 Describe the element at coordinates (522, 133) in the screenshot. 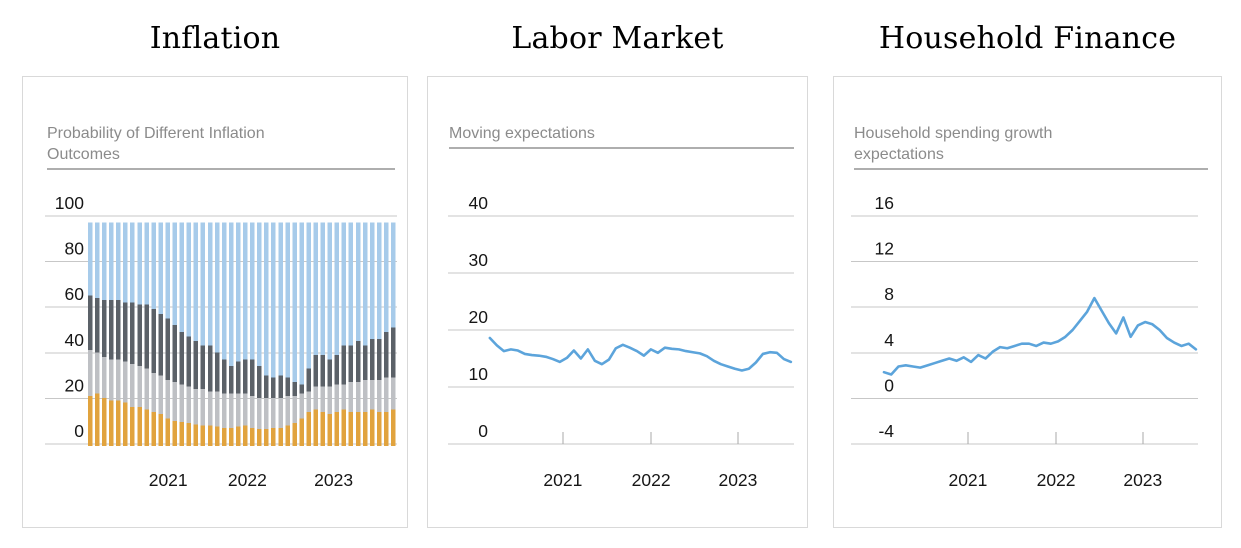

I see `chart-subtitle-labor-market: Moving expectations` at that location.